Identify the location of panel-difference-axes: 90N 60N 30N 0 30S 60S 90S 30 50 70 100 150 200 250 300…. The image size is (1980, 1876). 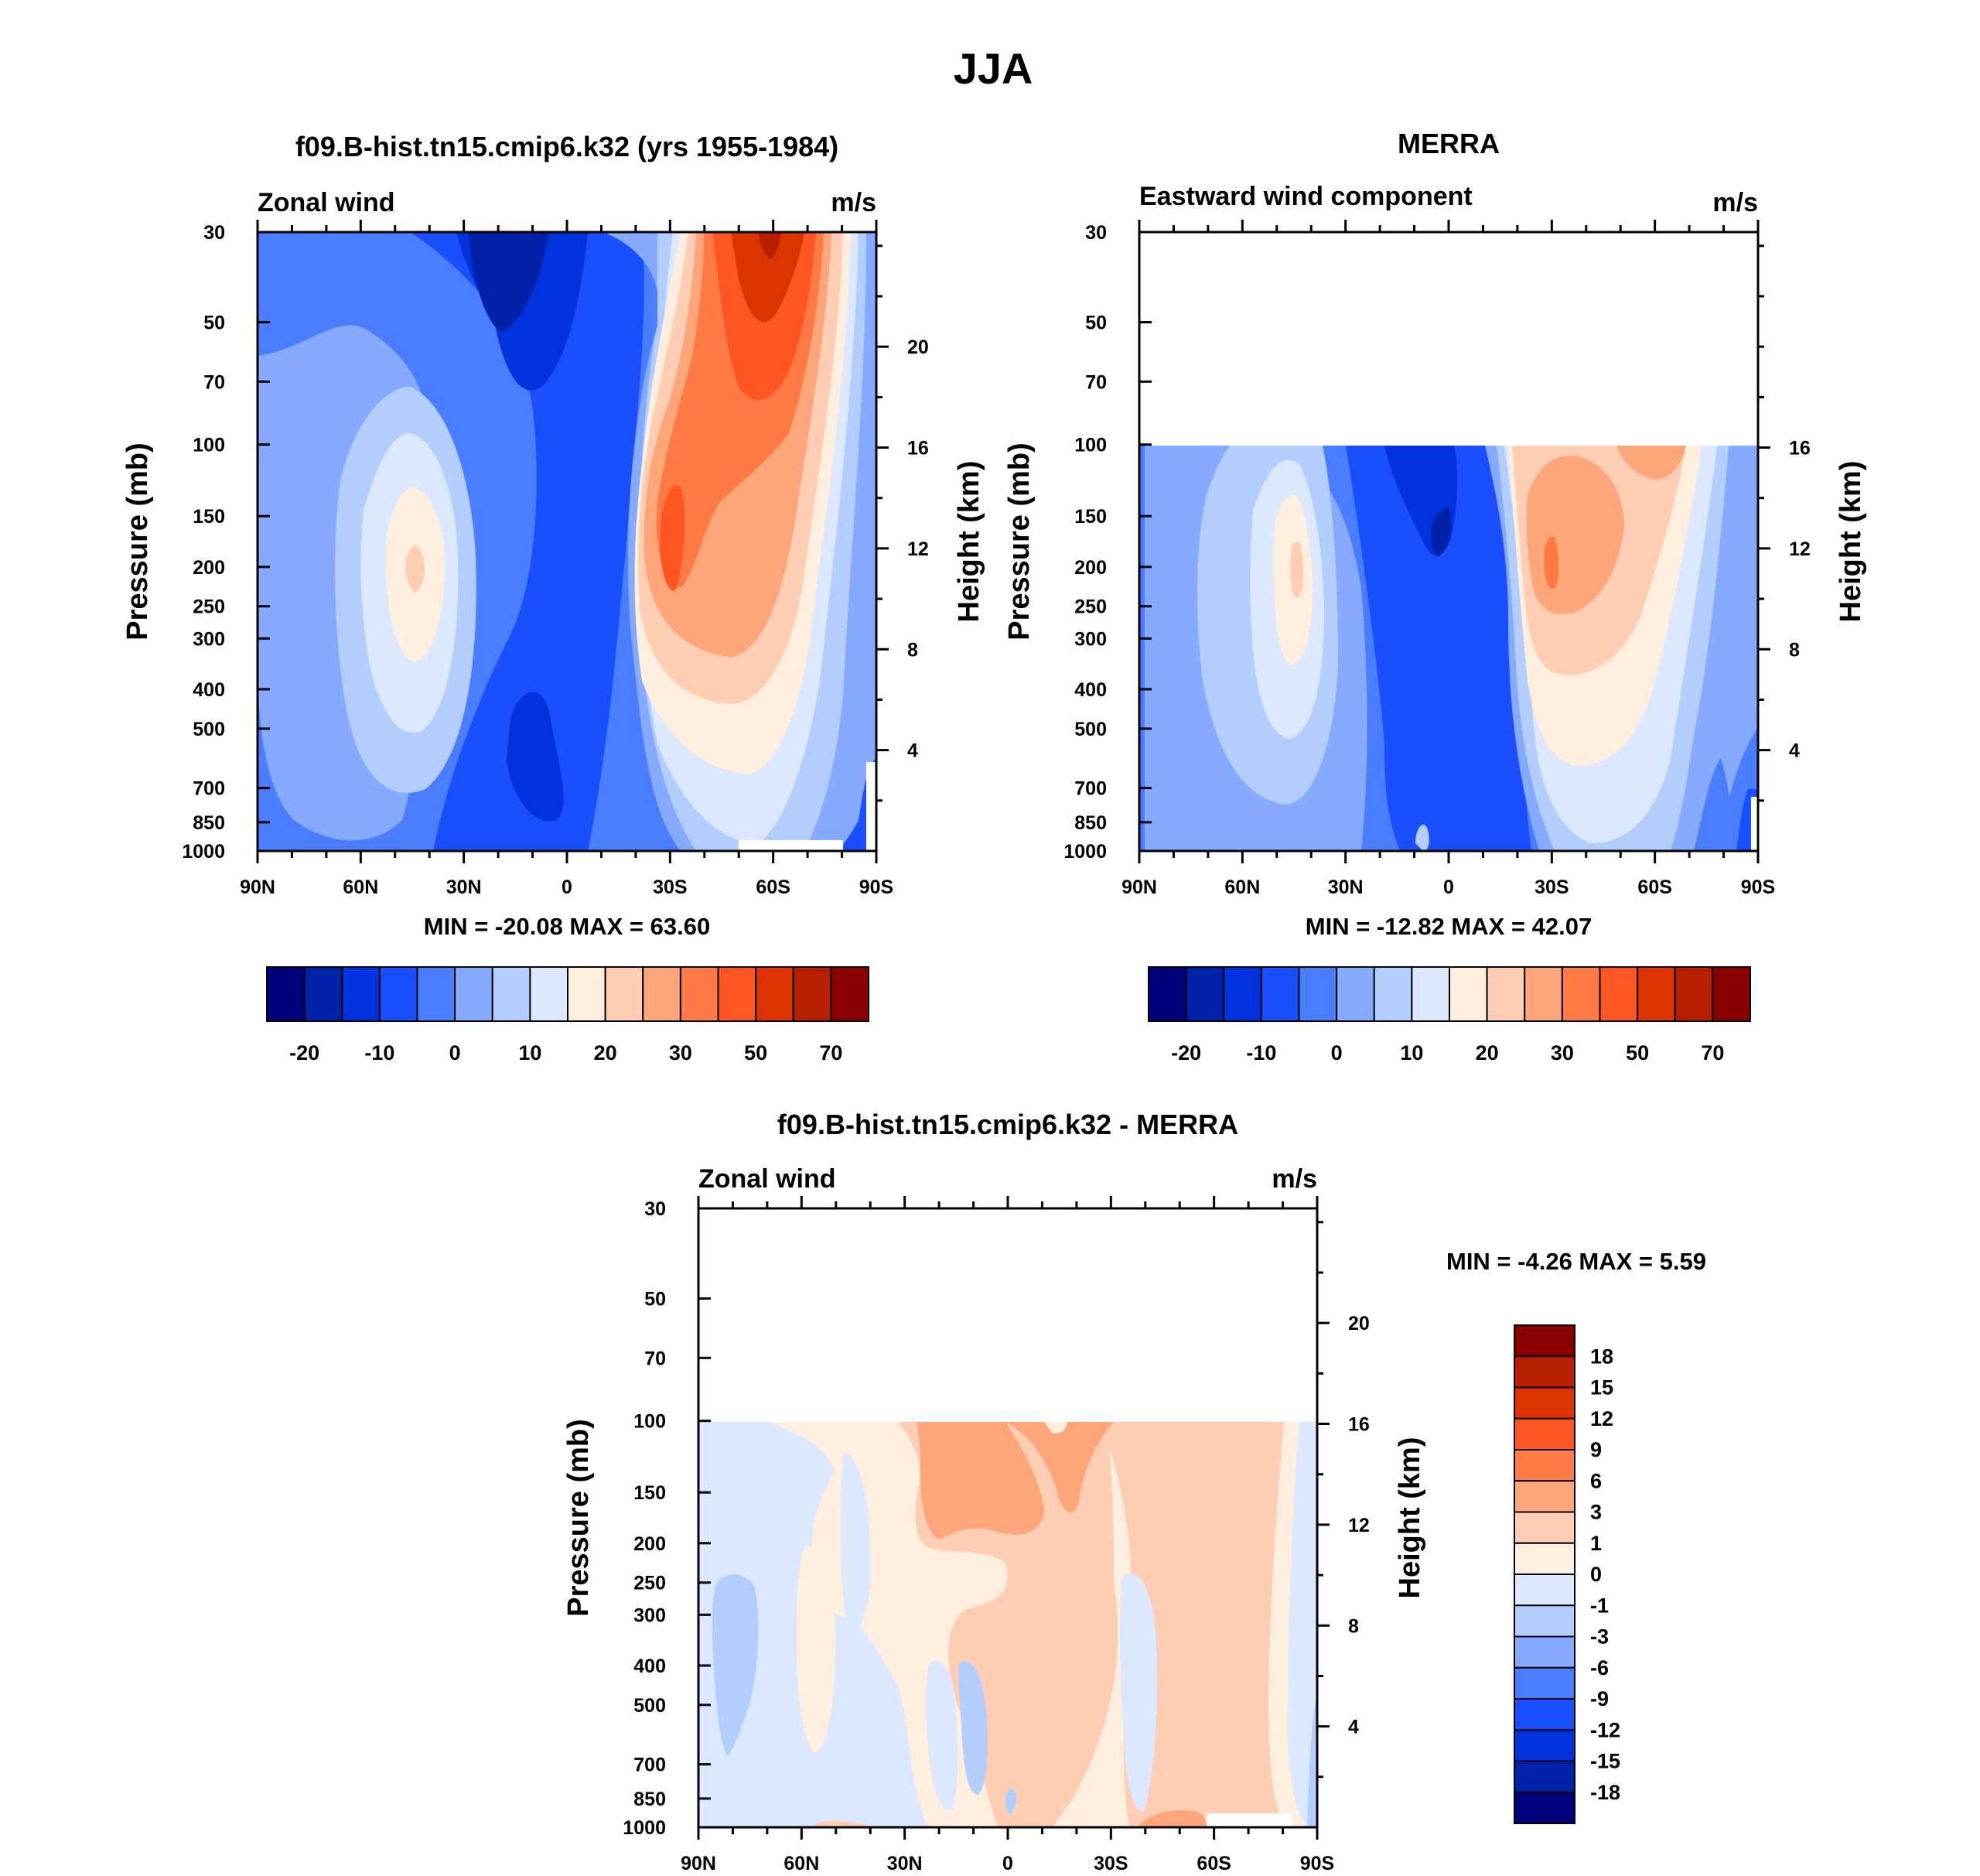
(996, 1535).